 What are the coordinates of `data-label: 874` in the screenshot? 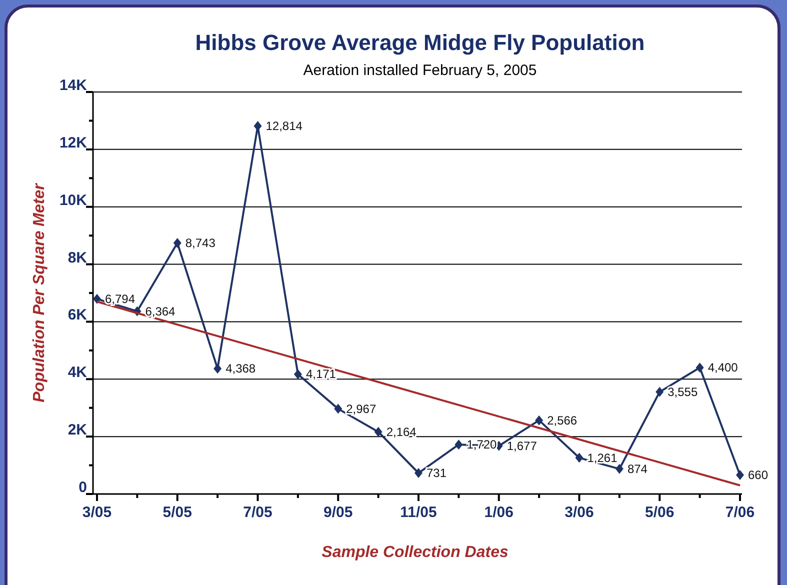 It's located at (637, 469).